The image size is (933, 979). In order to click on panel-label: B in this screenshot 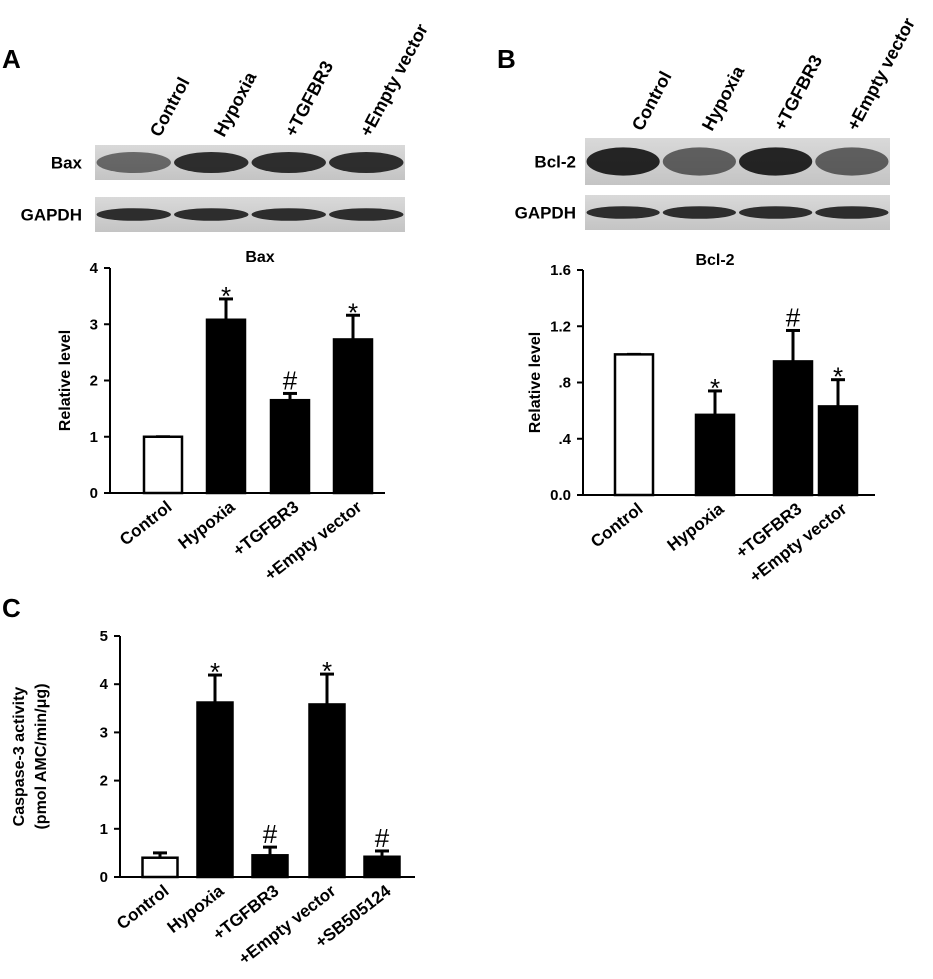, I will do `click(506, 59)`.